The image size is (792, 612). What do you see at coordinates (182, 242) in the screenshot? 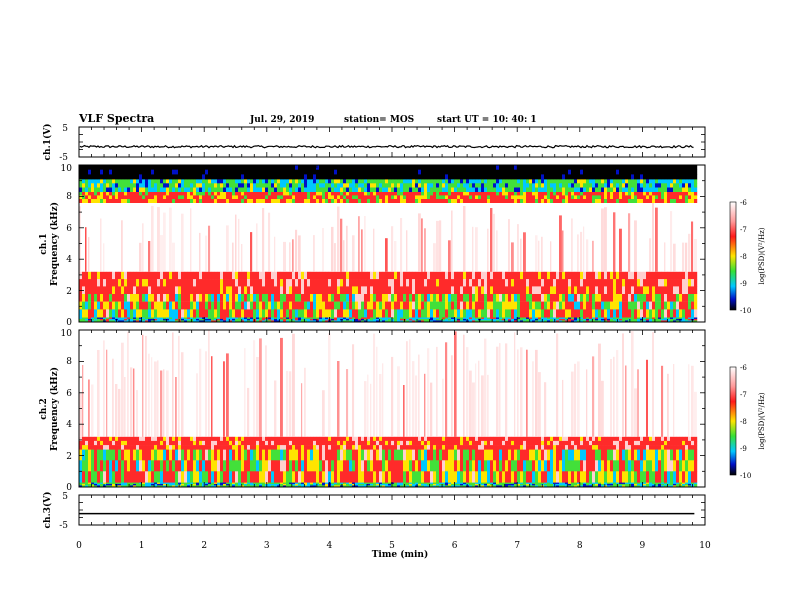
I see `spectrogram-streak` at bounding box center [182, 242].